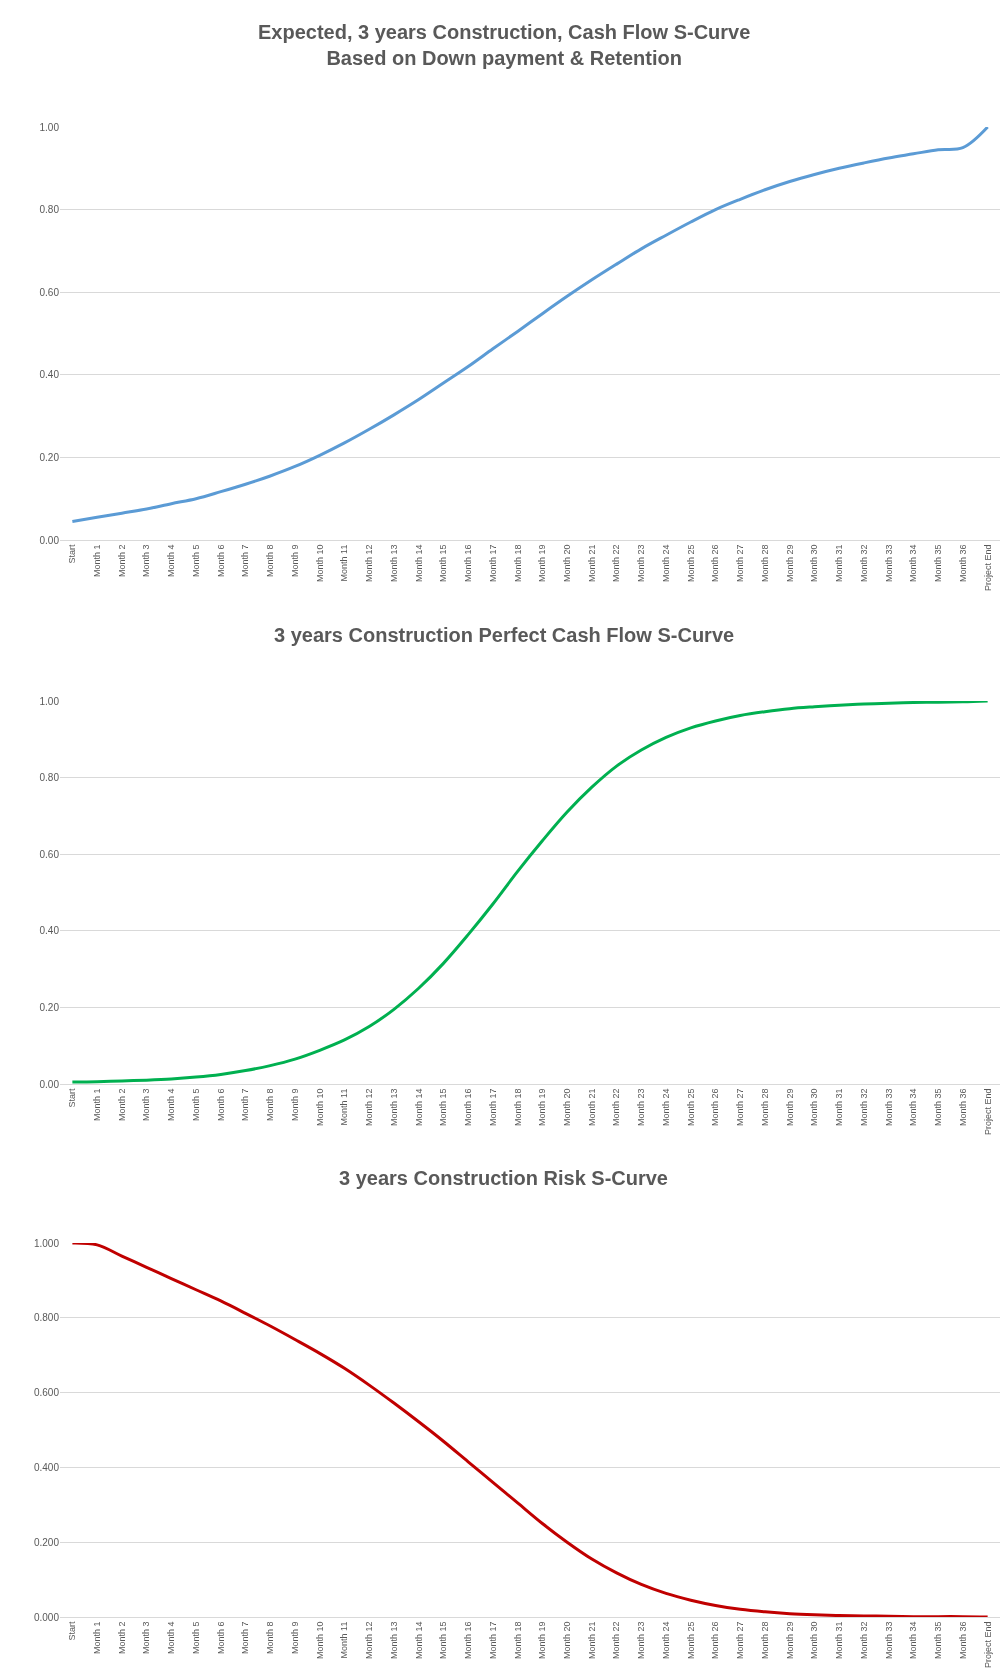 The width and height of the screenshot is (1007, 1678). I want to click on y-tick-label: 0.00, so click(49, 540).